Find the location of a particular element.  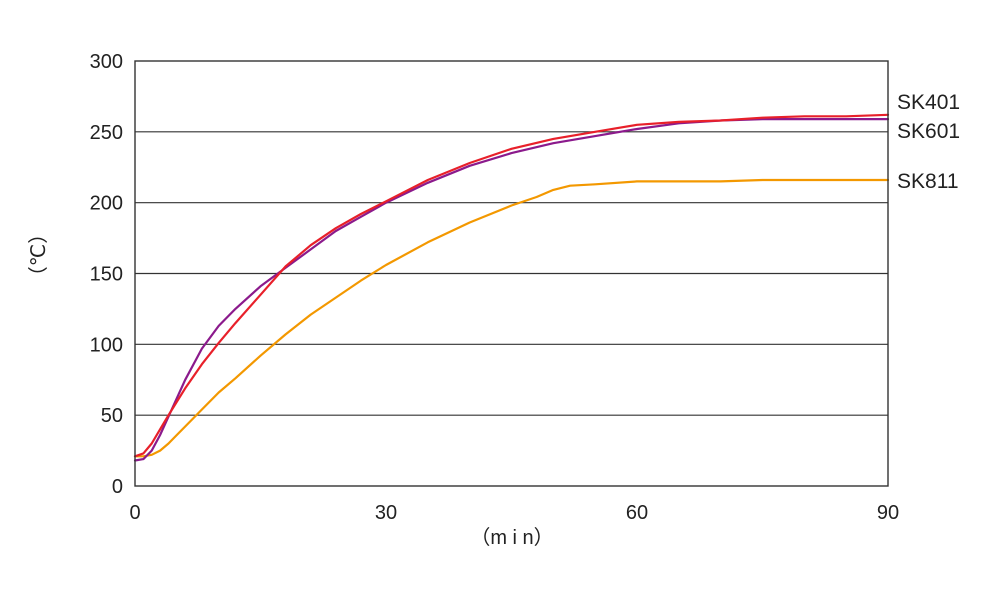

legend-label-sk601: SK601 is located at coordinates (928, 131).